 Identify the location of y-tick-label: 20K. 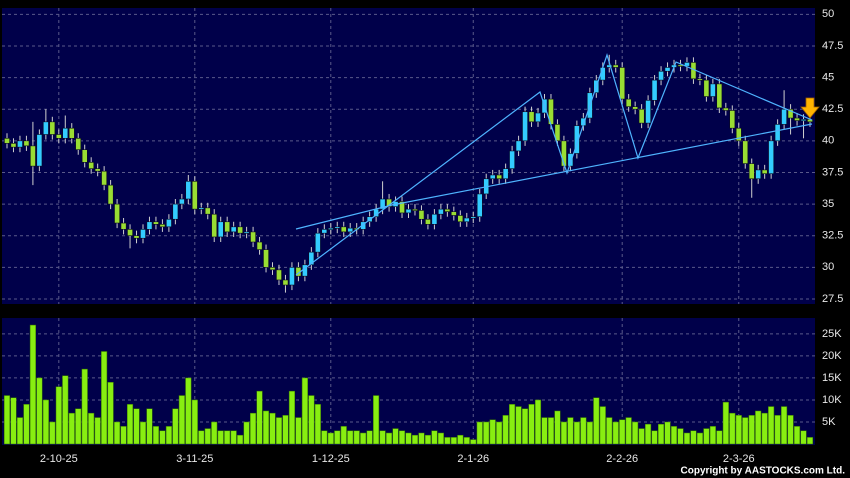
(832, 356).